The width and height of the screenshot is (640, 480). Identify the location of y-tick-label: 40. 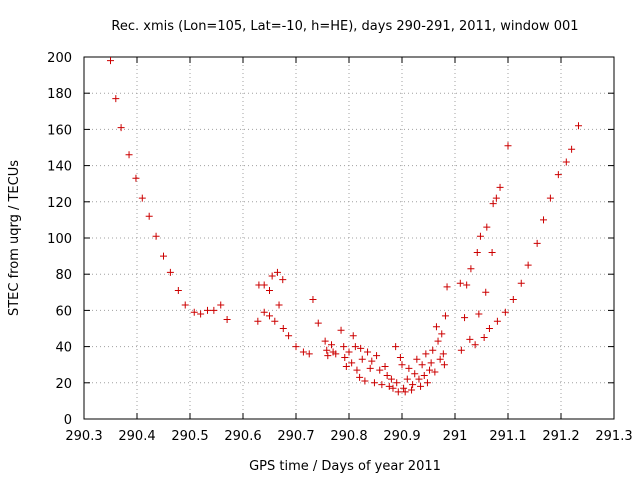
(63, 348).